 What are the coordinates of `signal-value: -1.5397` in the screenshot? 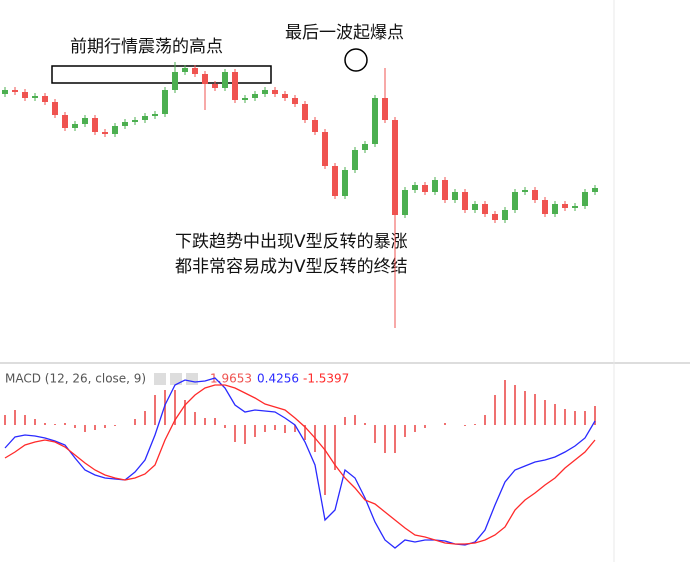 It's located at (326, 379).